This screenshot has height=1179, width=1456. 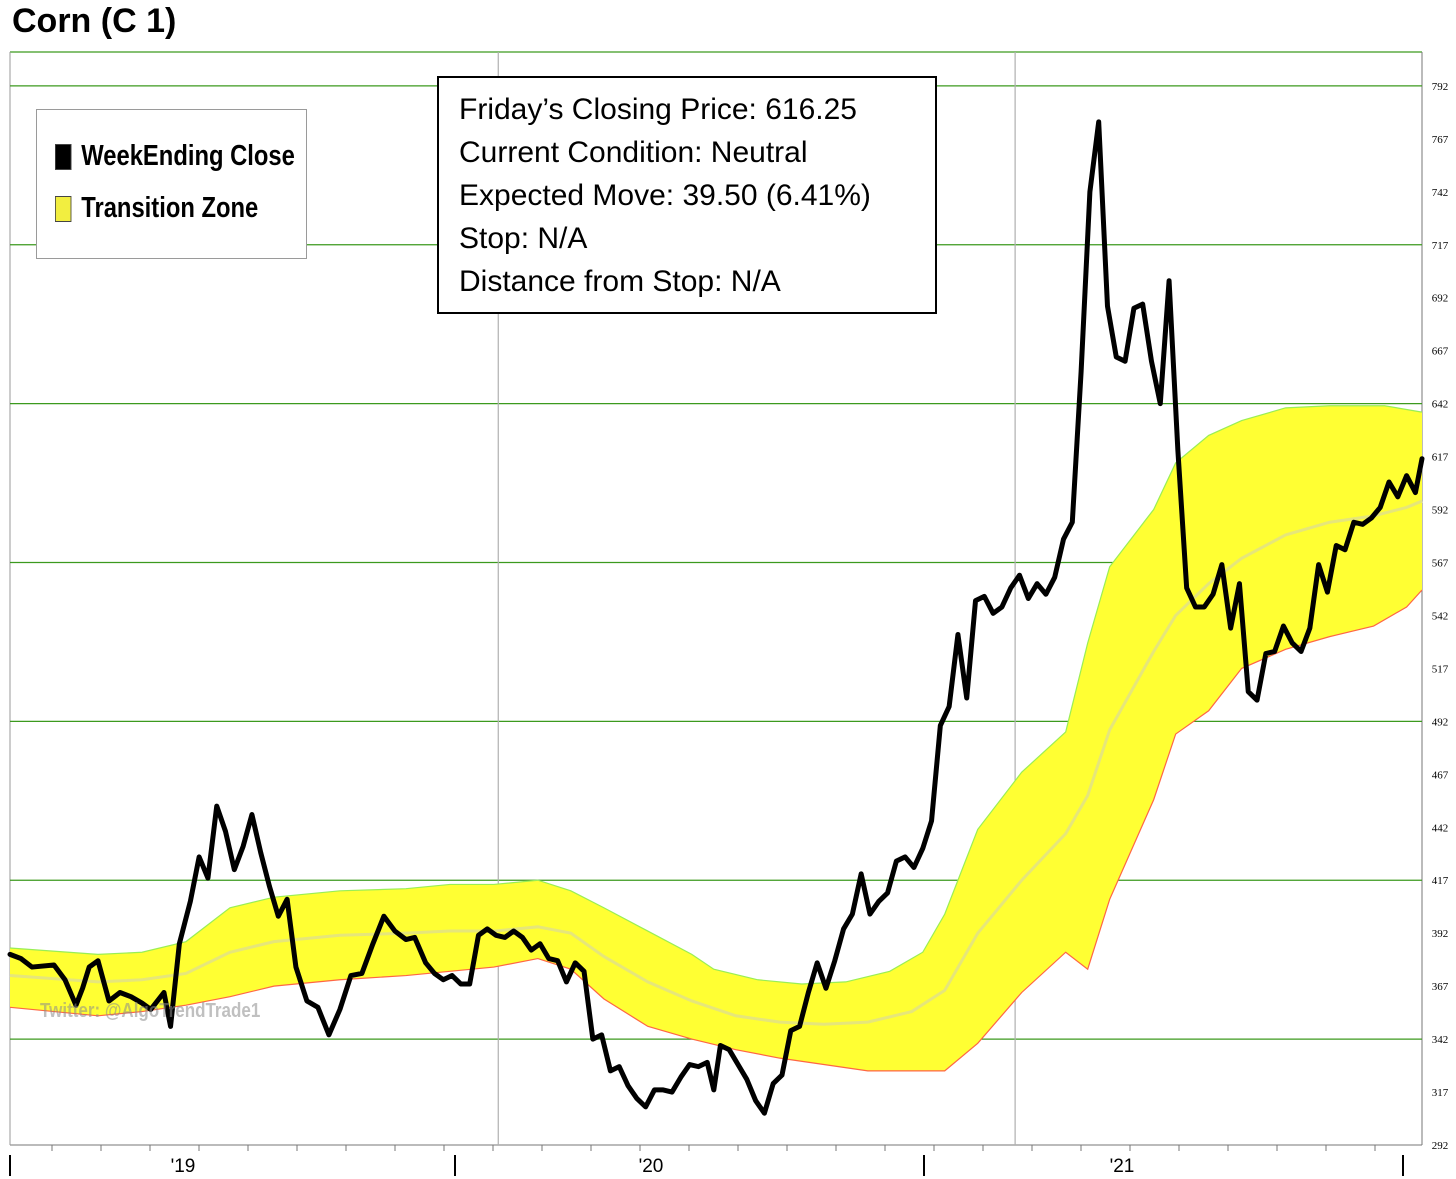 What do you see at coordinates (1440, 458) in the screenshot?
I see `y-tick-label-617: 617` at bounding box center [1440, 458].